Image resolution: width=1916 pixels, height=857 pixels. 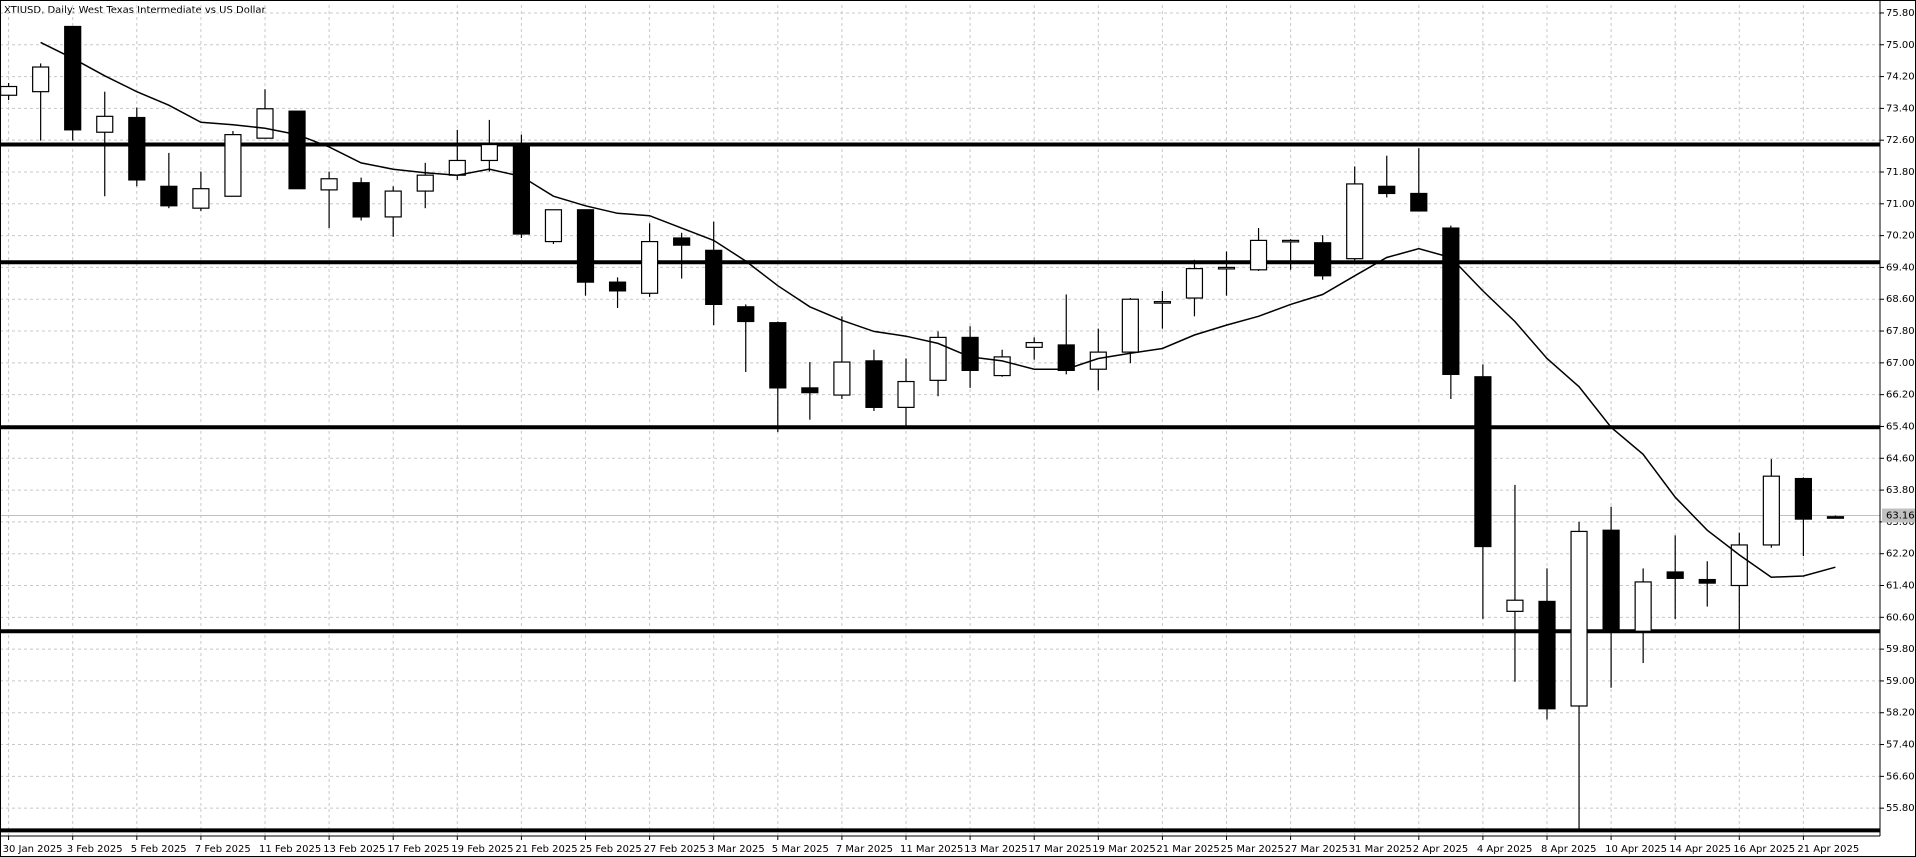 I want to click on x-tick-label: 8 Apr 2025, so click(x=1568, y=849).